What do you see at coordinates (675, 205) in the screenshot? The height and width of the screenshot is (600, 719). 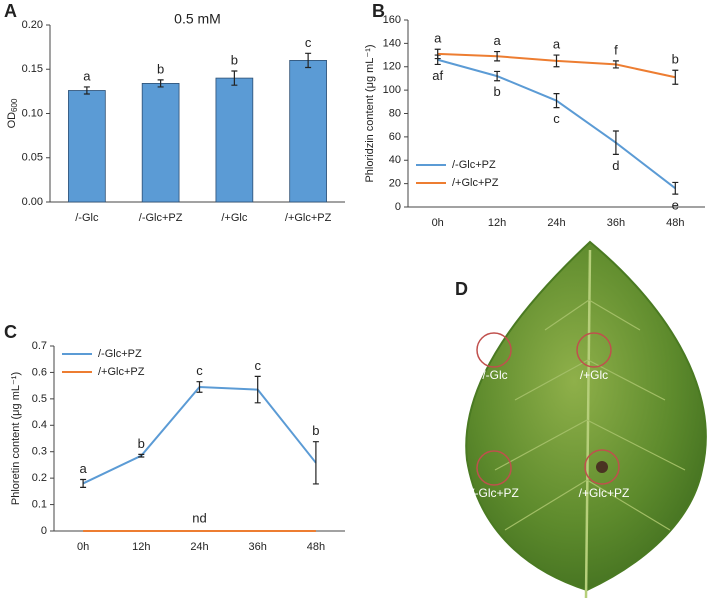 I see `significance-letter: e` at bounding box center [675, 205].